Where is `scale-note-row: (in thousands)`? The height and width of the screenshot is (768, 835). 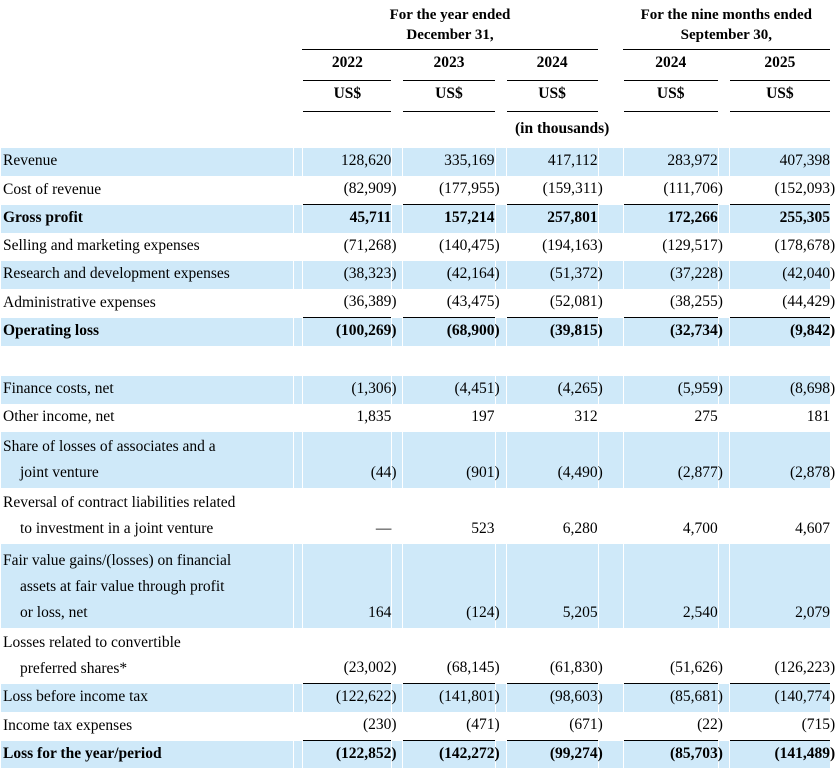
scale-note-row: (in thousands) is located at coordinates (415, 130).